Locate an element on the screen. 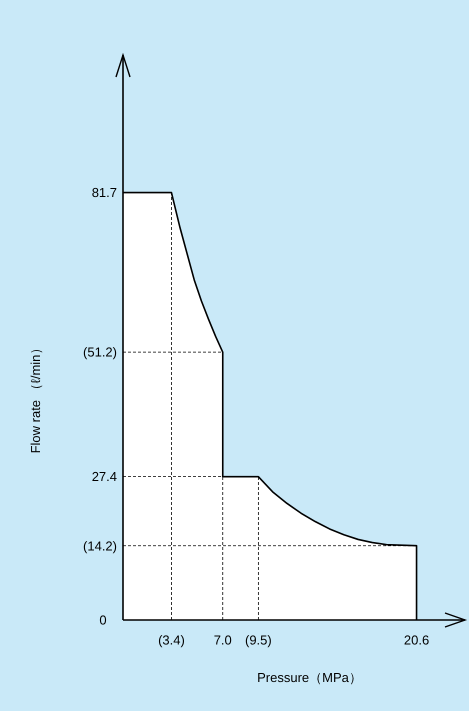 This screenshot has width=469, height=711. y-tick-label: 81.7 is located at coordinates (104, 192).